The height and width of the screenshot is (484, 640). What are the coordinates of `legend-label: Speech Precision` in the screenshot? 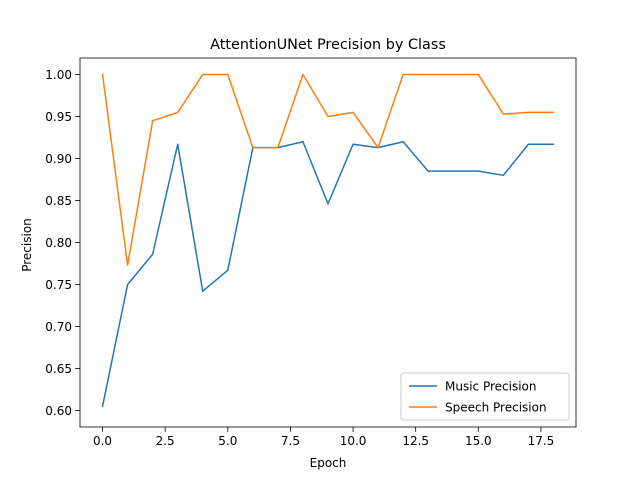 It's located at (496, 407).